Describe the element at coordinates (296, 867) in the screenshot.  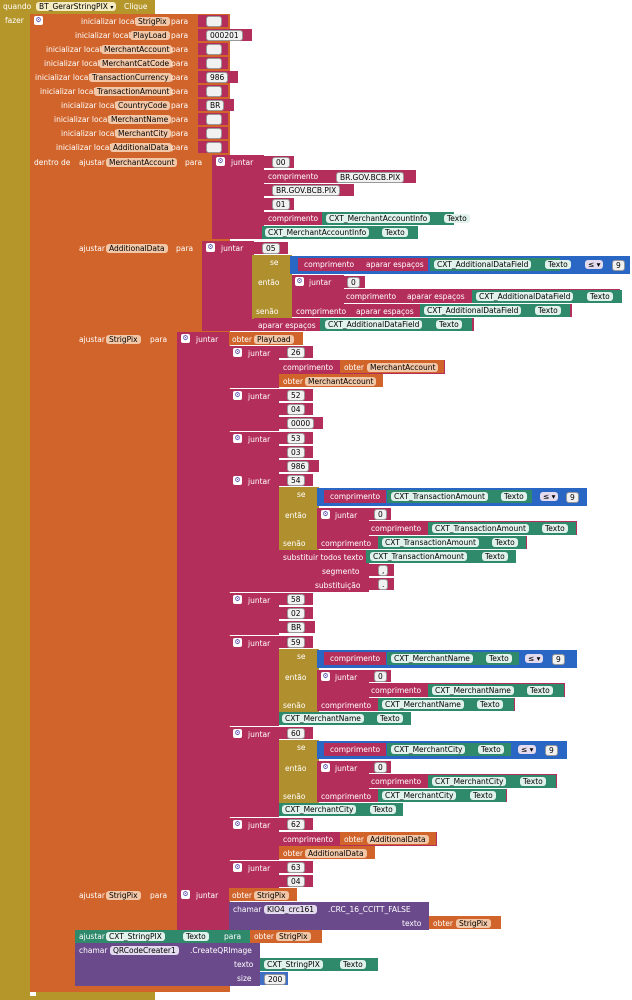
I see `block-field: 63` at that location.